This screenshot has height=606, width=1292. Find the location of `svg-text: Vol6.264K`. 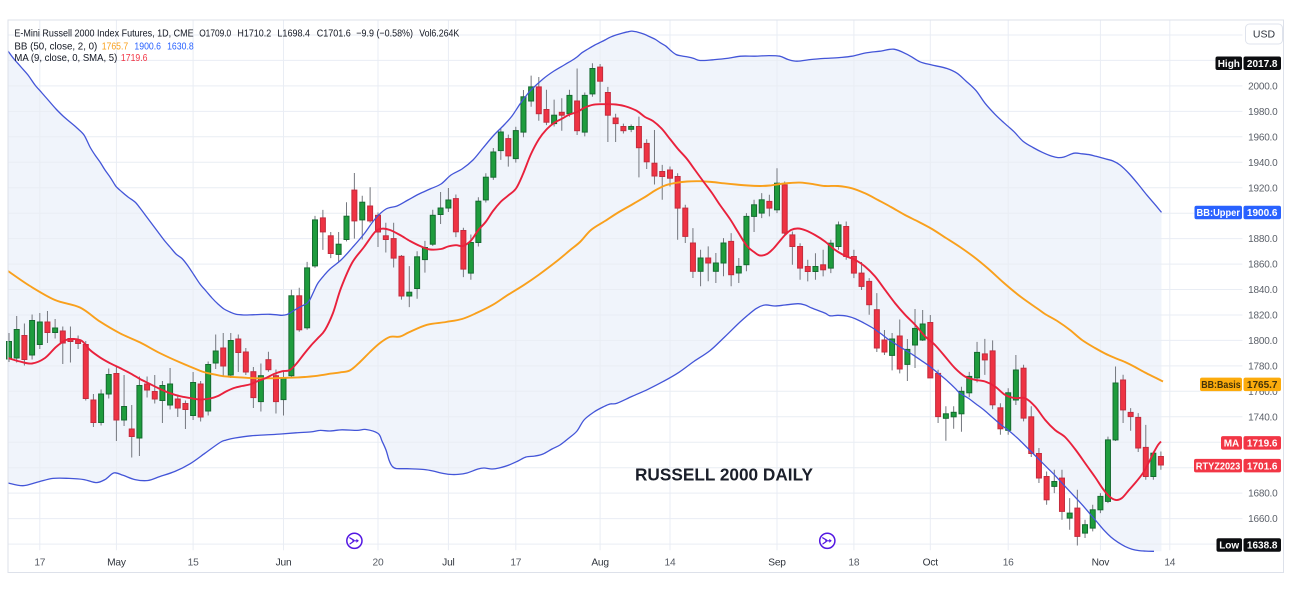

svg-text: Vol6.264K is located at coordinates (439, 34).